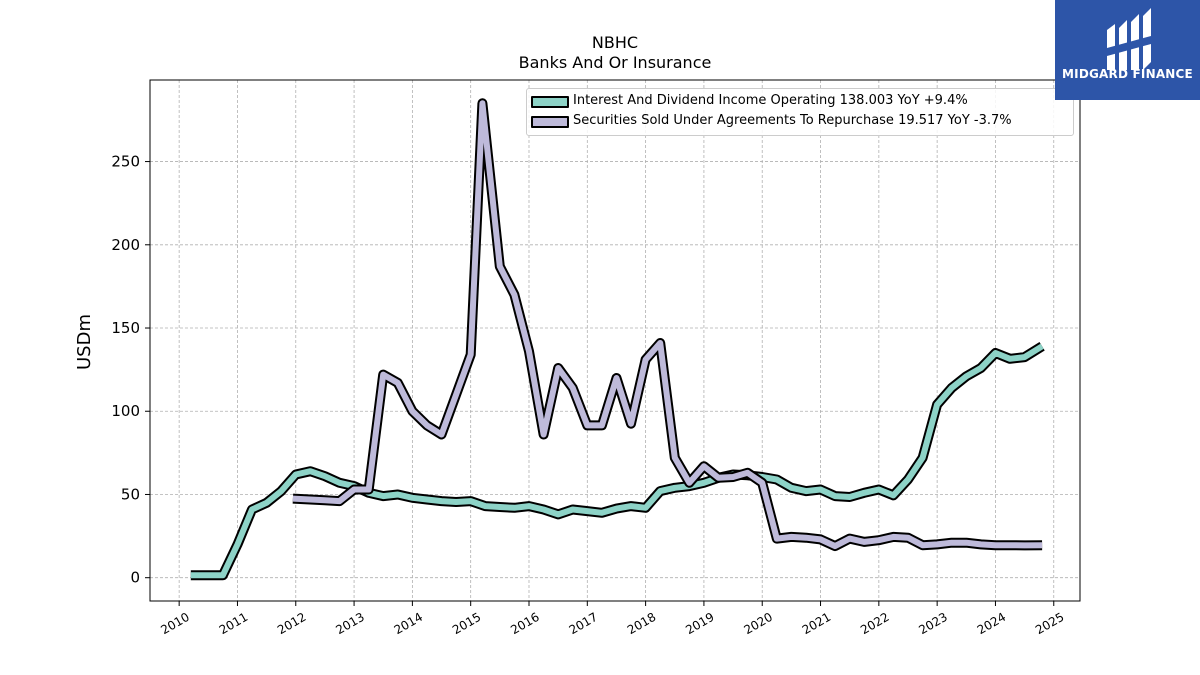 The image size is (1200, 675). What do you see at coordinates (615, 42) in the screenshot?
I see `chart-title: NBHC` at bounding box center [615, 42].